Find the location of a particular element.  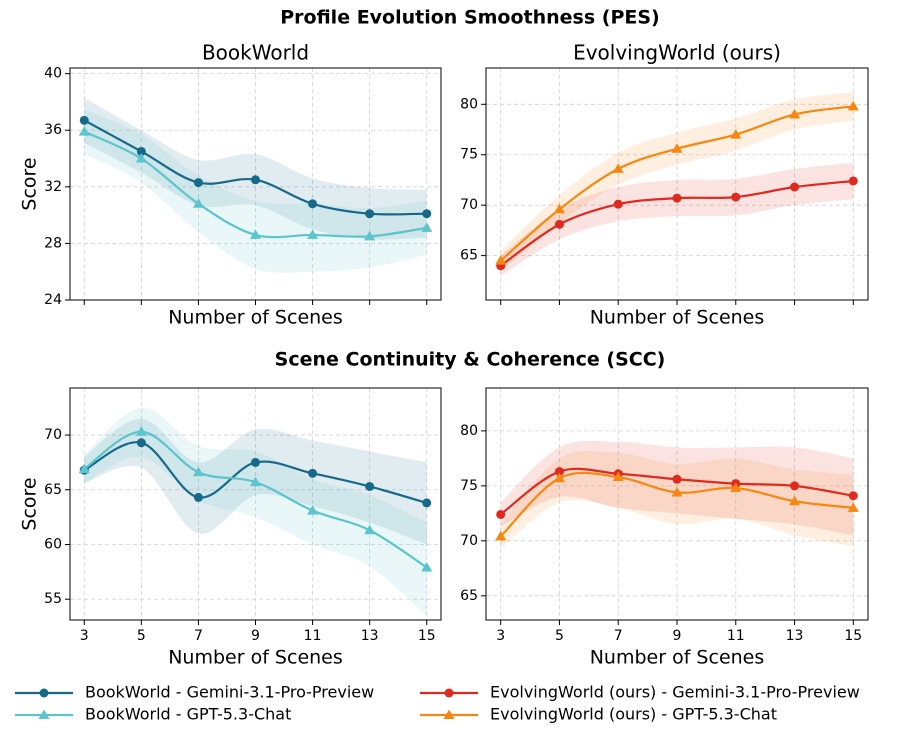

chart-title: EvolvingWorld (ours) is located at coordinates (677, 53).